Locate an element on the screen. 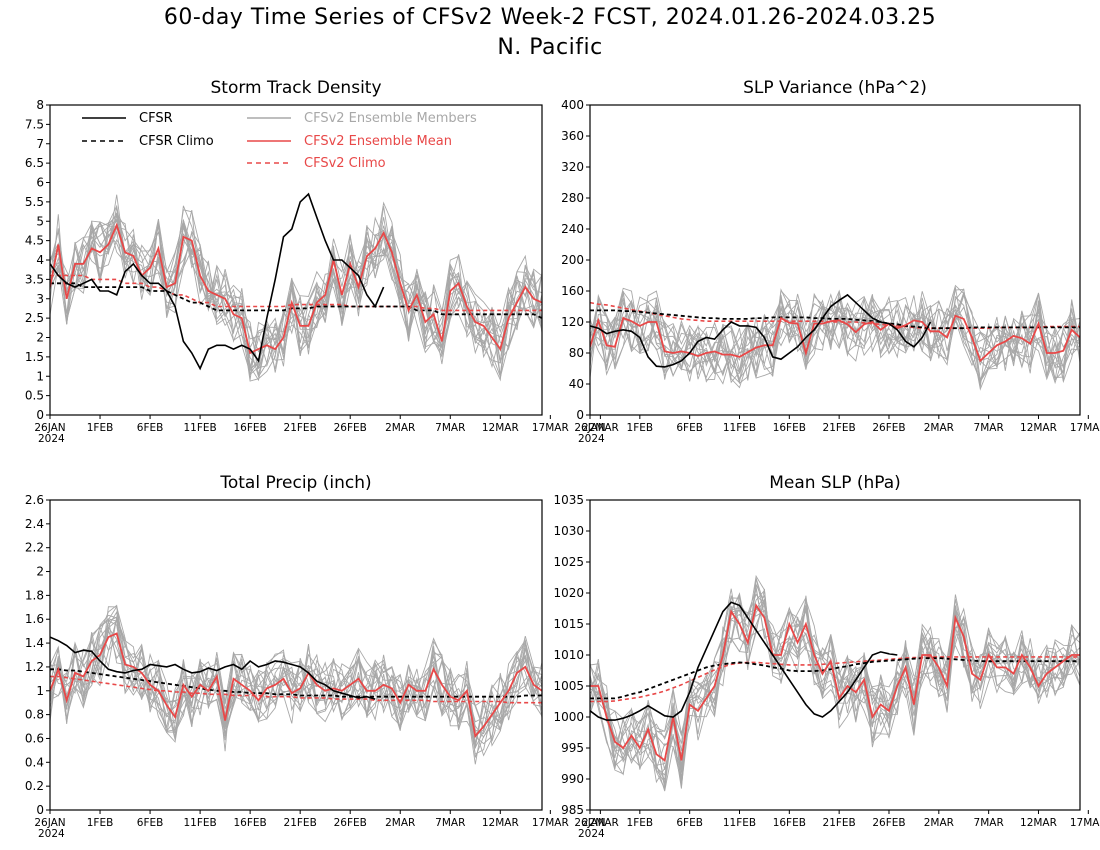 The image size is (1100, 850). y-tick-label: 0.4 is located at coordinates (34, 762).